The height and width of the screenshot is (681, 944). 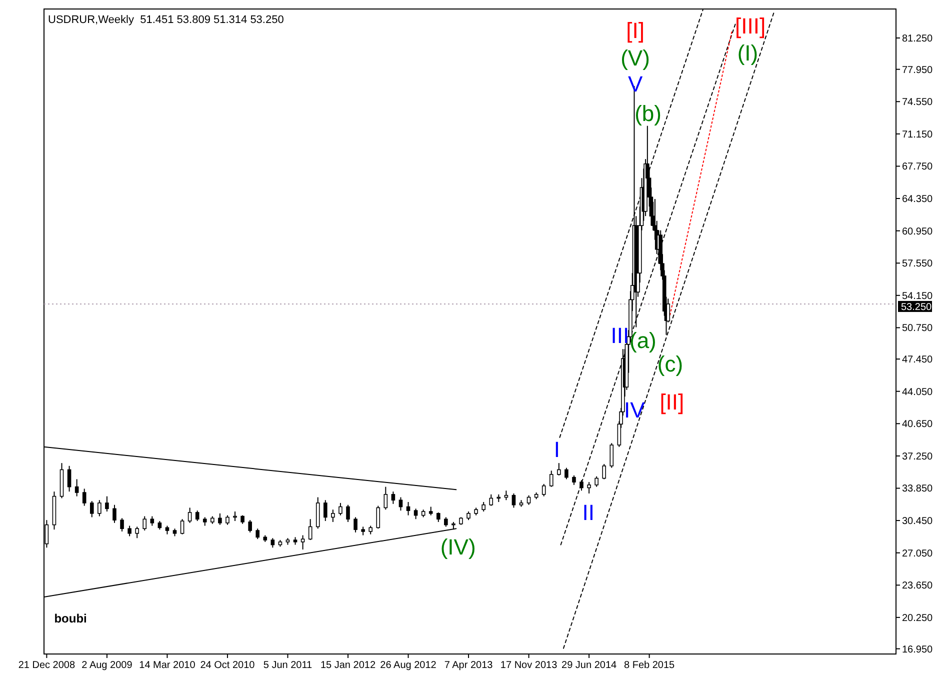 I want to click on y-tick-label: 67.750, so click(x=918, y=167).